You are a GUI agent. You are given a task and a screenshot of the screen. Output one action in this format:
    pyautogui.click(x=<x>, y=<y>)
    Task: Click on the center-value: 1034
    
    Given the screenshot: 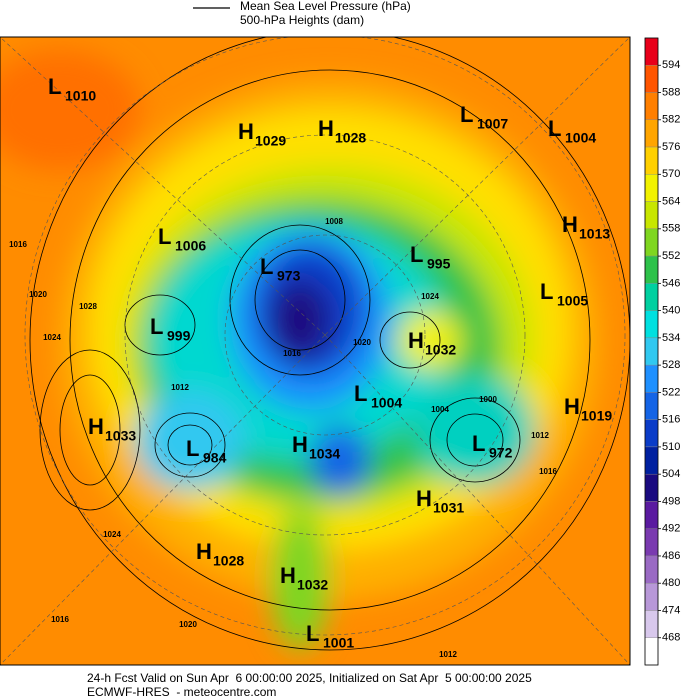 What is the action you would take?
    pyautogui.click(x=324, y=454)
    